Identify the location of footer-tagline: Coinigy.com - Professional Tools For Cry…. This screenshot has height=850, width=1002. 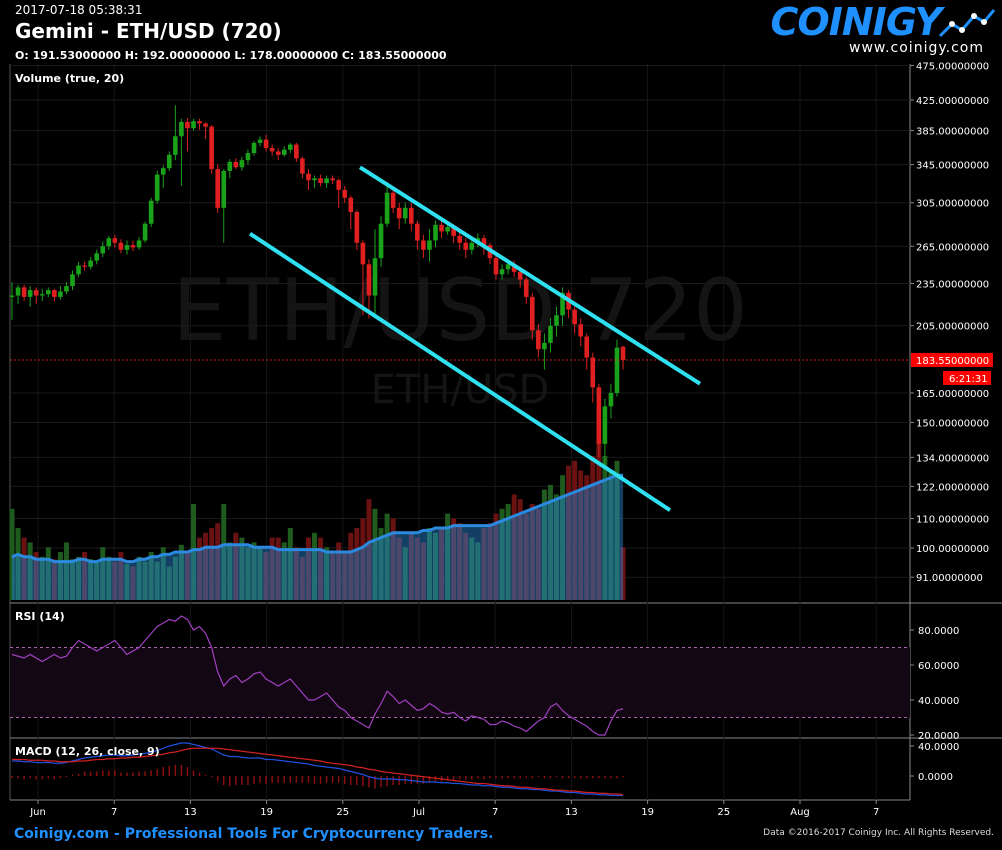
(254, 834).